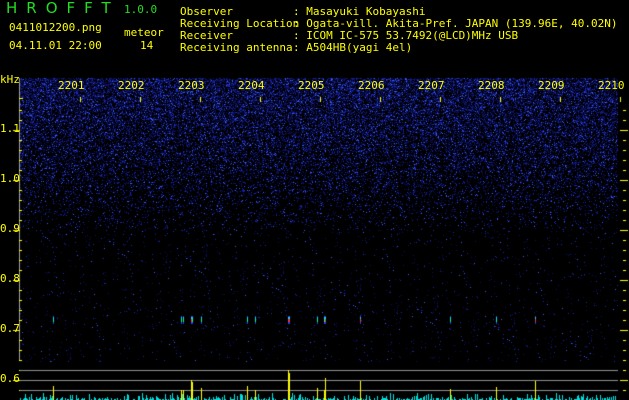 The image size is (629, 400). I want to click on observer-value: : Masayuki Kobayashi, so click(359, 11).